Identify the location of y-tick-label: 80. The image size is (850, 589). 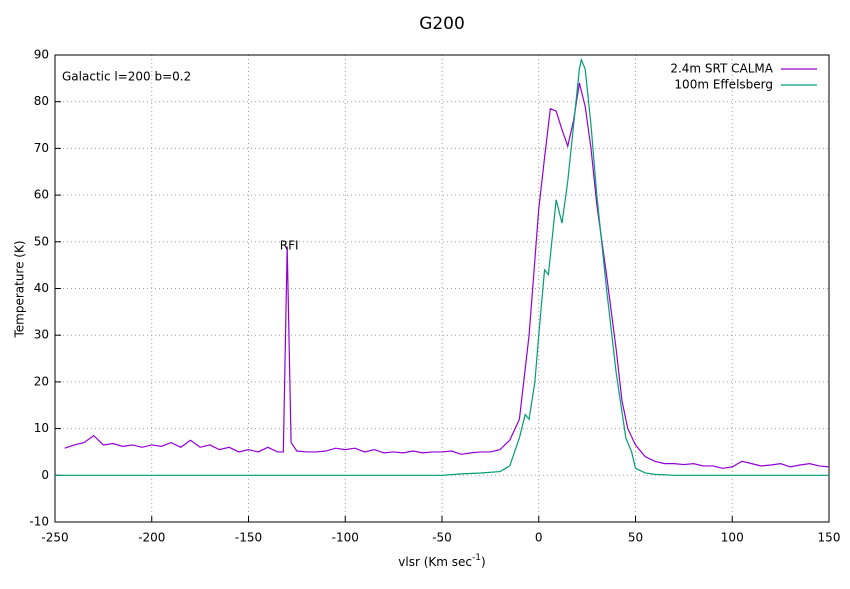
(41, 101).